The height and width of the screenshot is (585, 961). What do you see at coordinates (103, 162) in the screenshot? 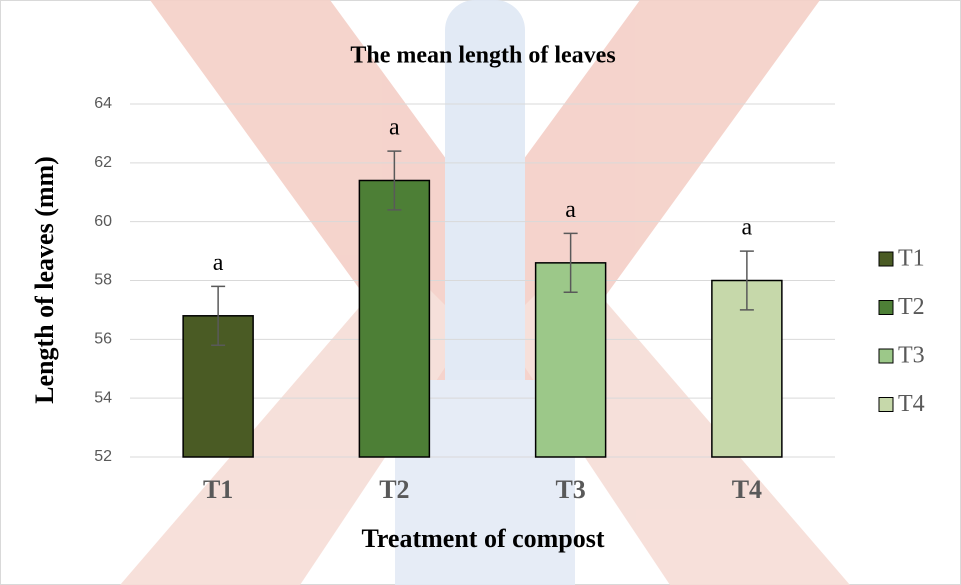
I see `y-tick-label: 62` at bounding box center [103, 162].